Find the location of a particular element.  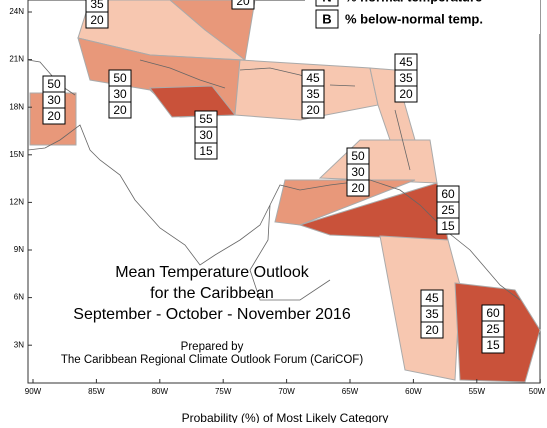

lat-label: 24N is located at coordinates (16, 11).